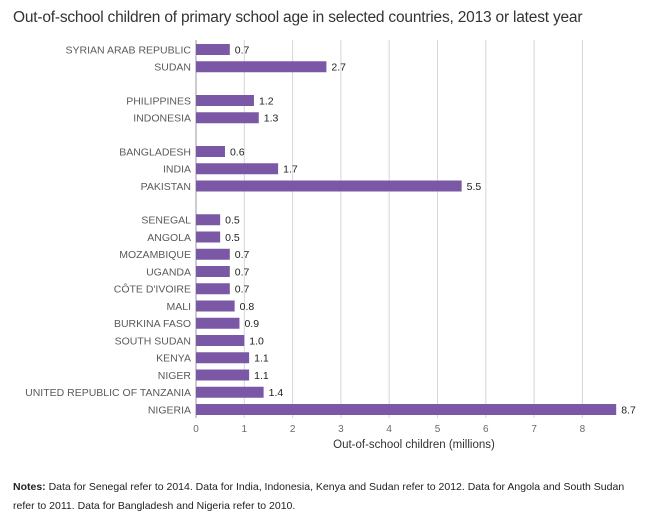 The image size is (645, 520). Describe the element at coordinates (247, 307) in the screenshot. I see `value-label: 0.8` at that location.